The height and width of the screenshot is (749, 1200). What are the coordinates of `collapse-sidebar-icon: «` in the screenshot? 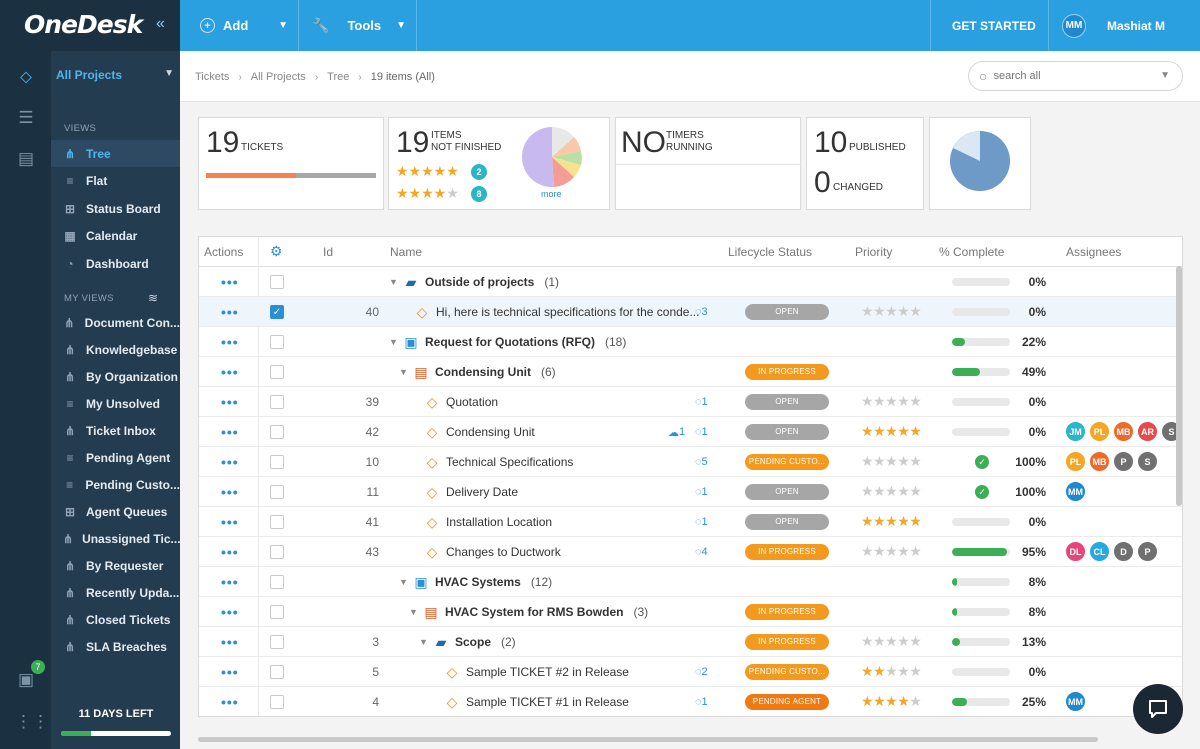 It's located at (160, 23).